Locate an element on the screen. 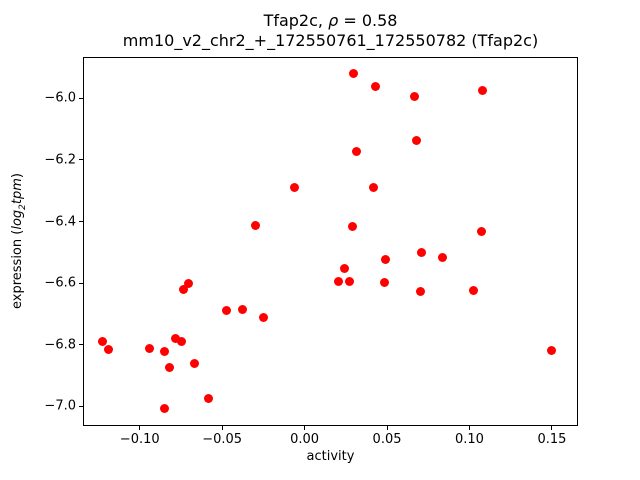 The height and width of the screenshot is (480, 640). y-axis-label: expression (log2tpm) is located at coordinates (19, 241).